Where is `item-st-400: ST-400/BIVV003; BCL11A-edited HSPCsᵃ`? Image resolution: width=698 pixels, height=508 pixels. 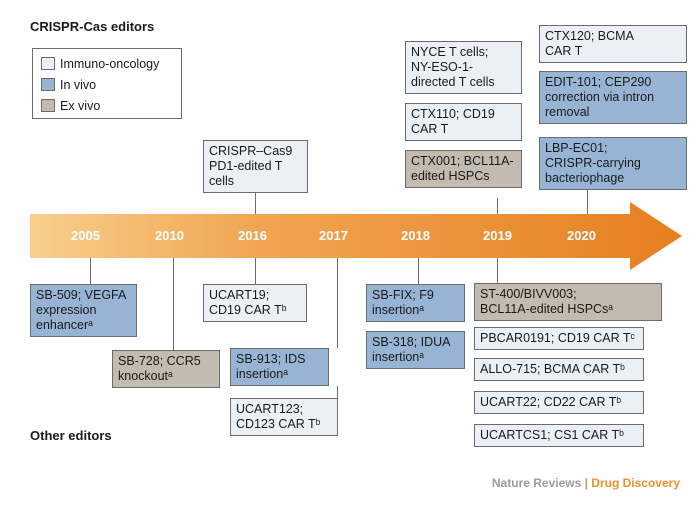
item-st-400: ST-400/BIVV003; BCL11A-edited HSPCsᵃ is located at coordinates (568, 302).